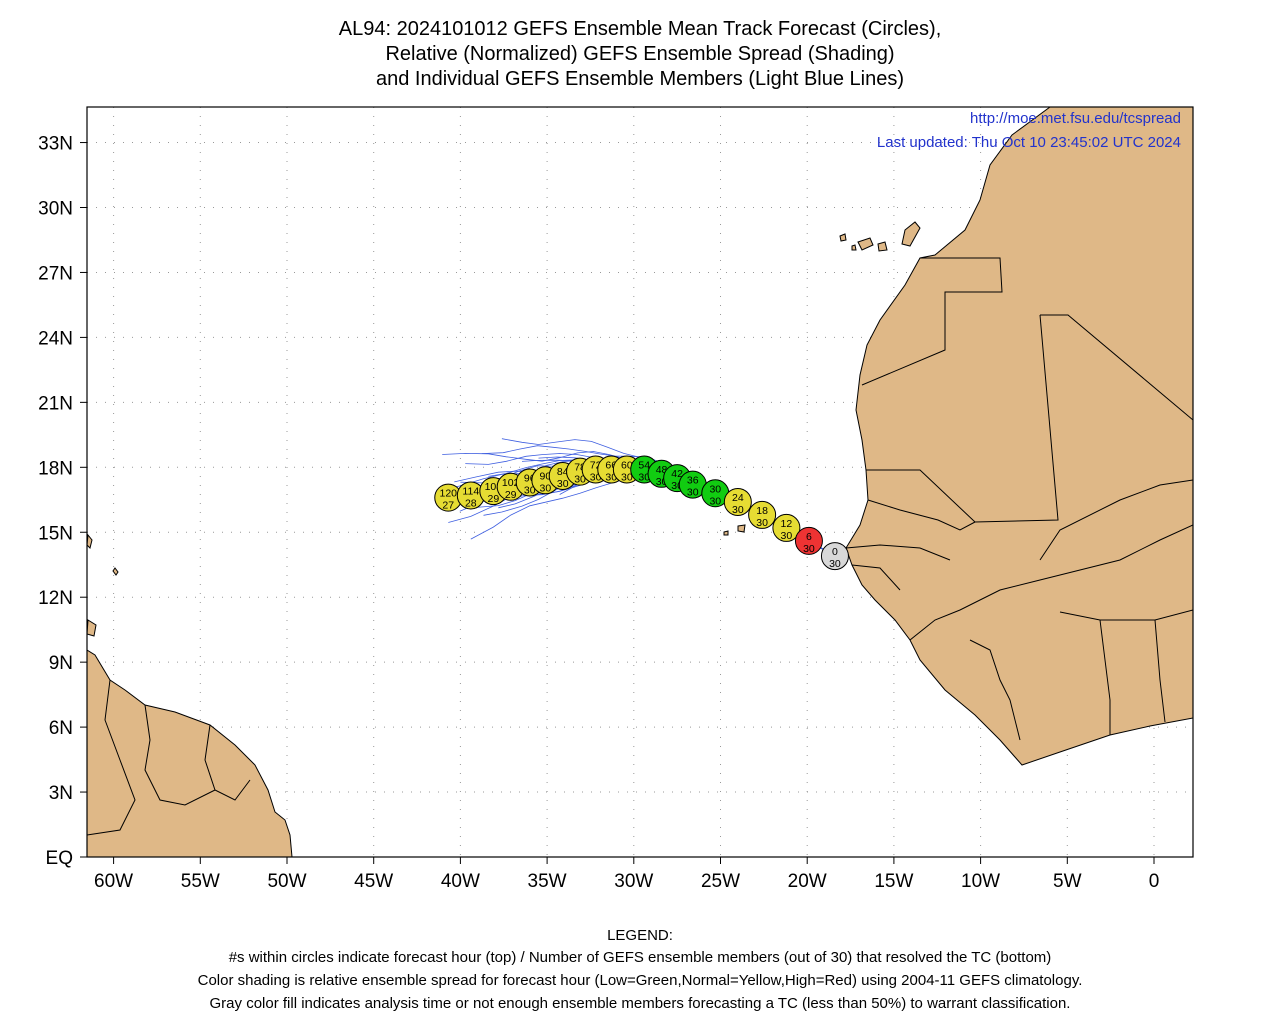  I want to click on forecast-hour-label: 12, so click(787, 524).